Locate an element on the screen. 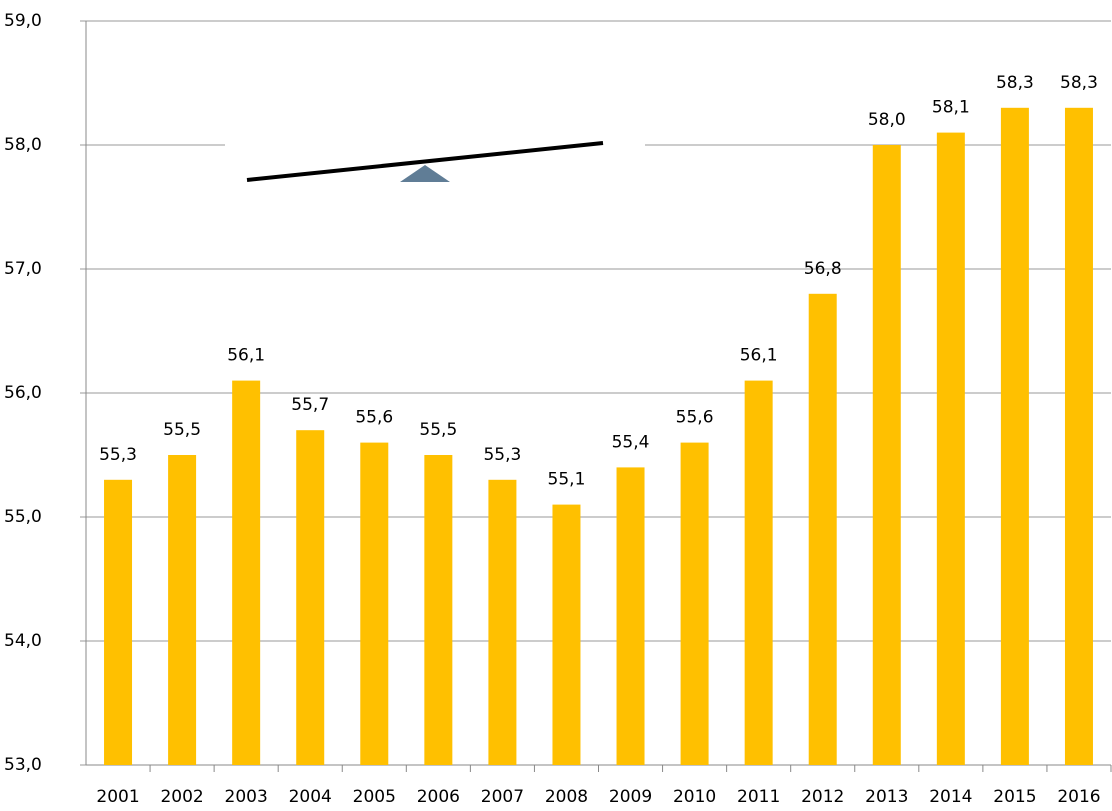  x-tick-label: 2008 is located at coordinates (566, 797).